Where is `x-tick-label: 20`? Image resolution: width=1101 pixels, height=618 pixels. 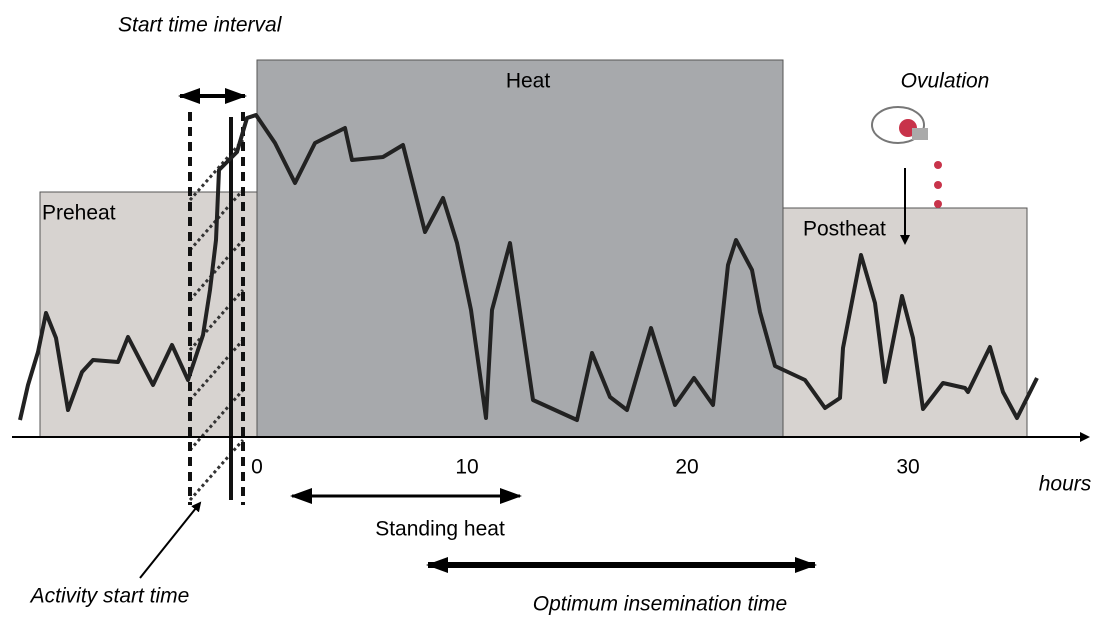 x-tick-label: 20 is located at coordinates (686, 467).